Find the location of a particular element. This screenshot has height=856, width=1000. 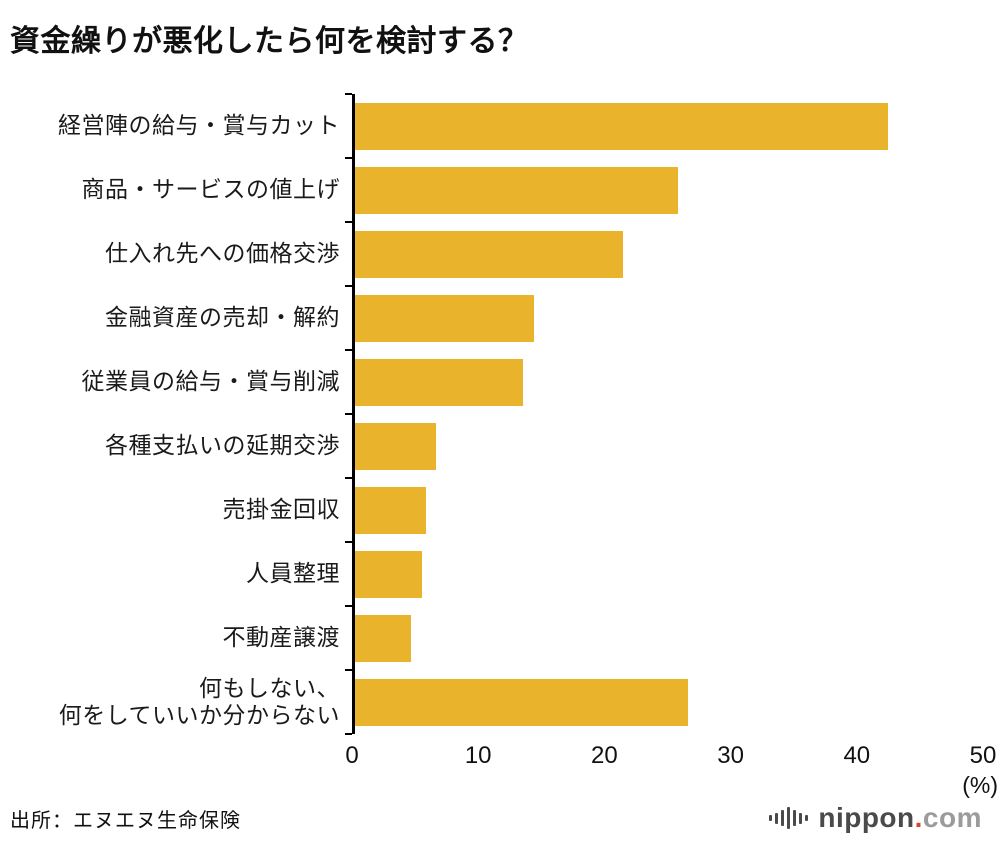

category-label: 仕入れ先への価格交渉 is located at coordinates (222, 253).